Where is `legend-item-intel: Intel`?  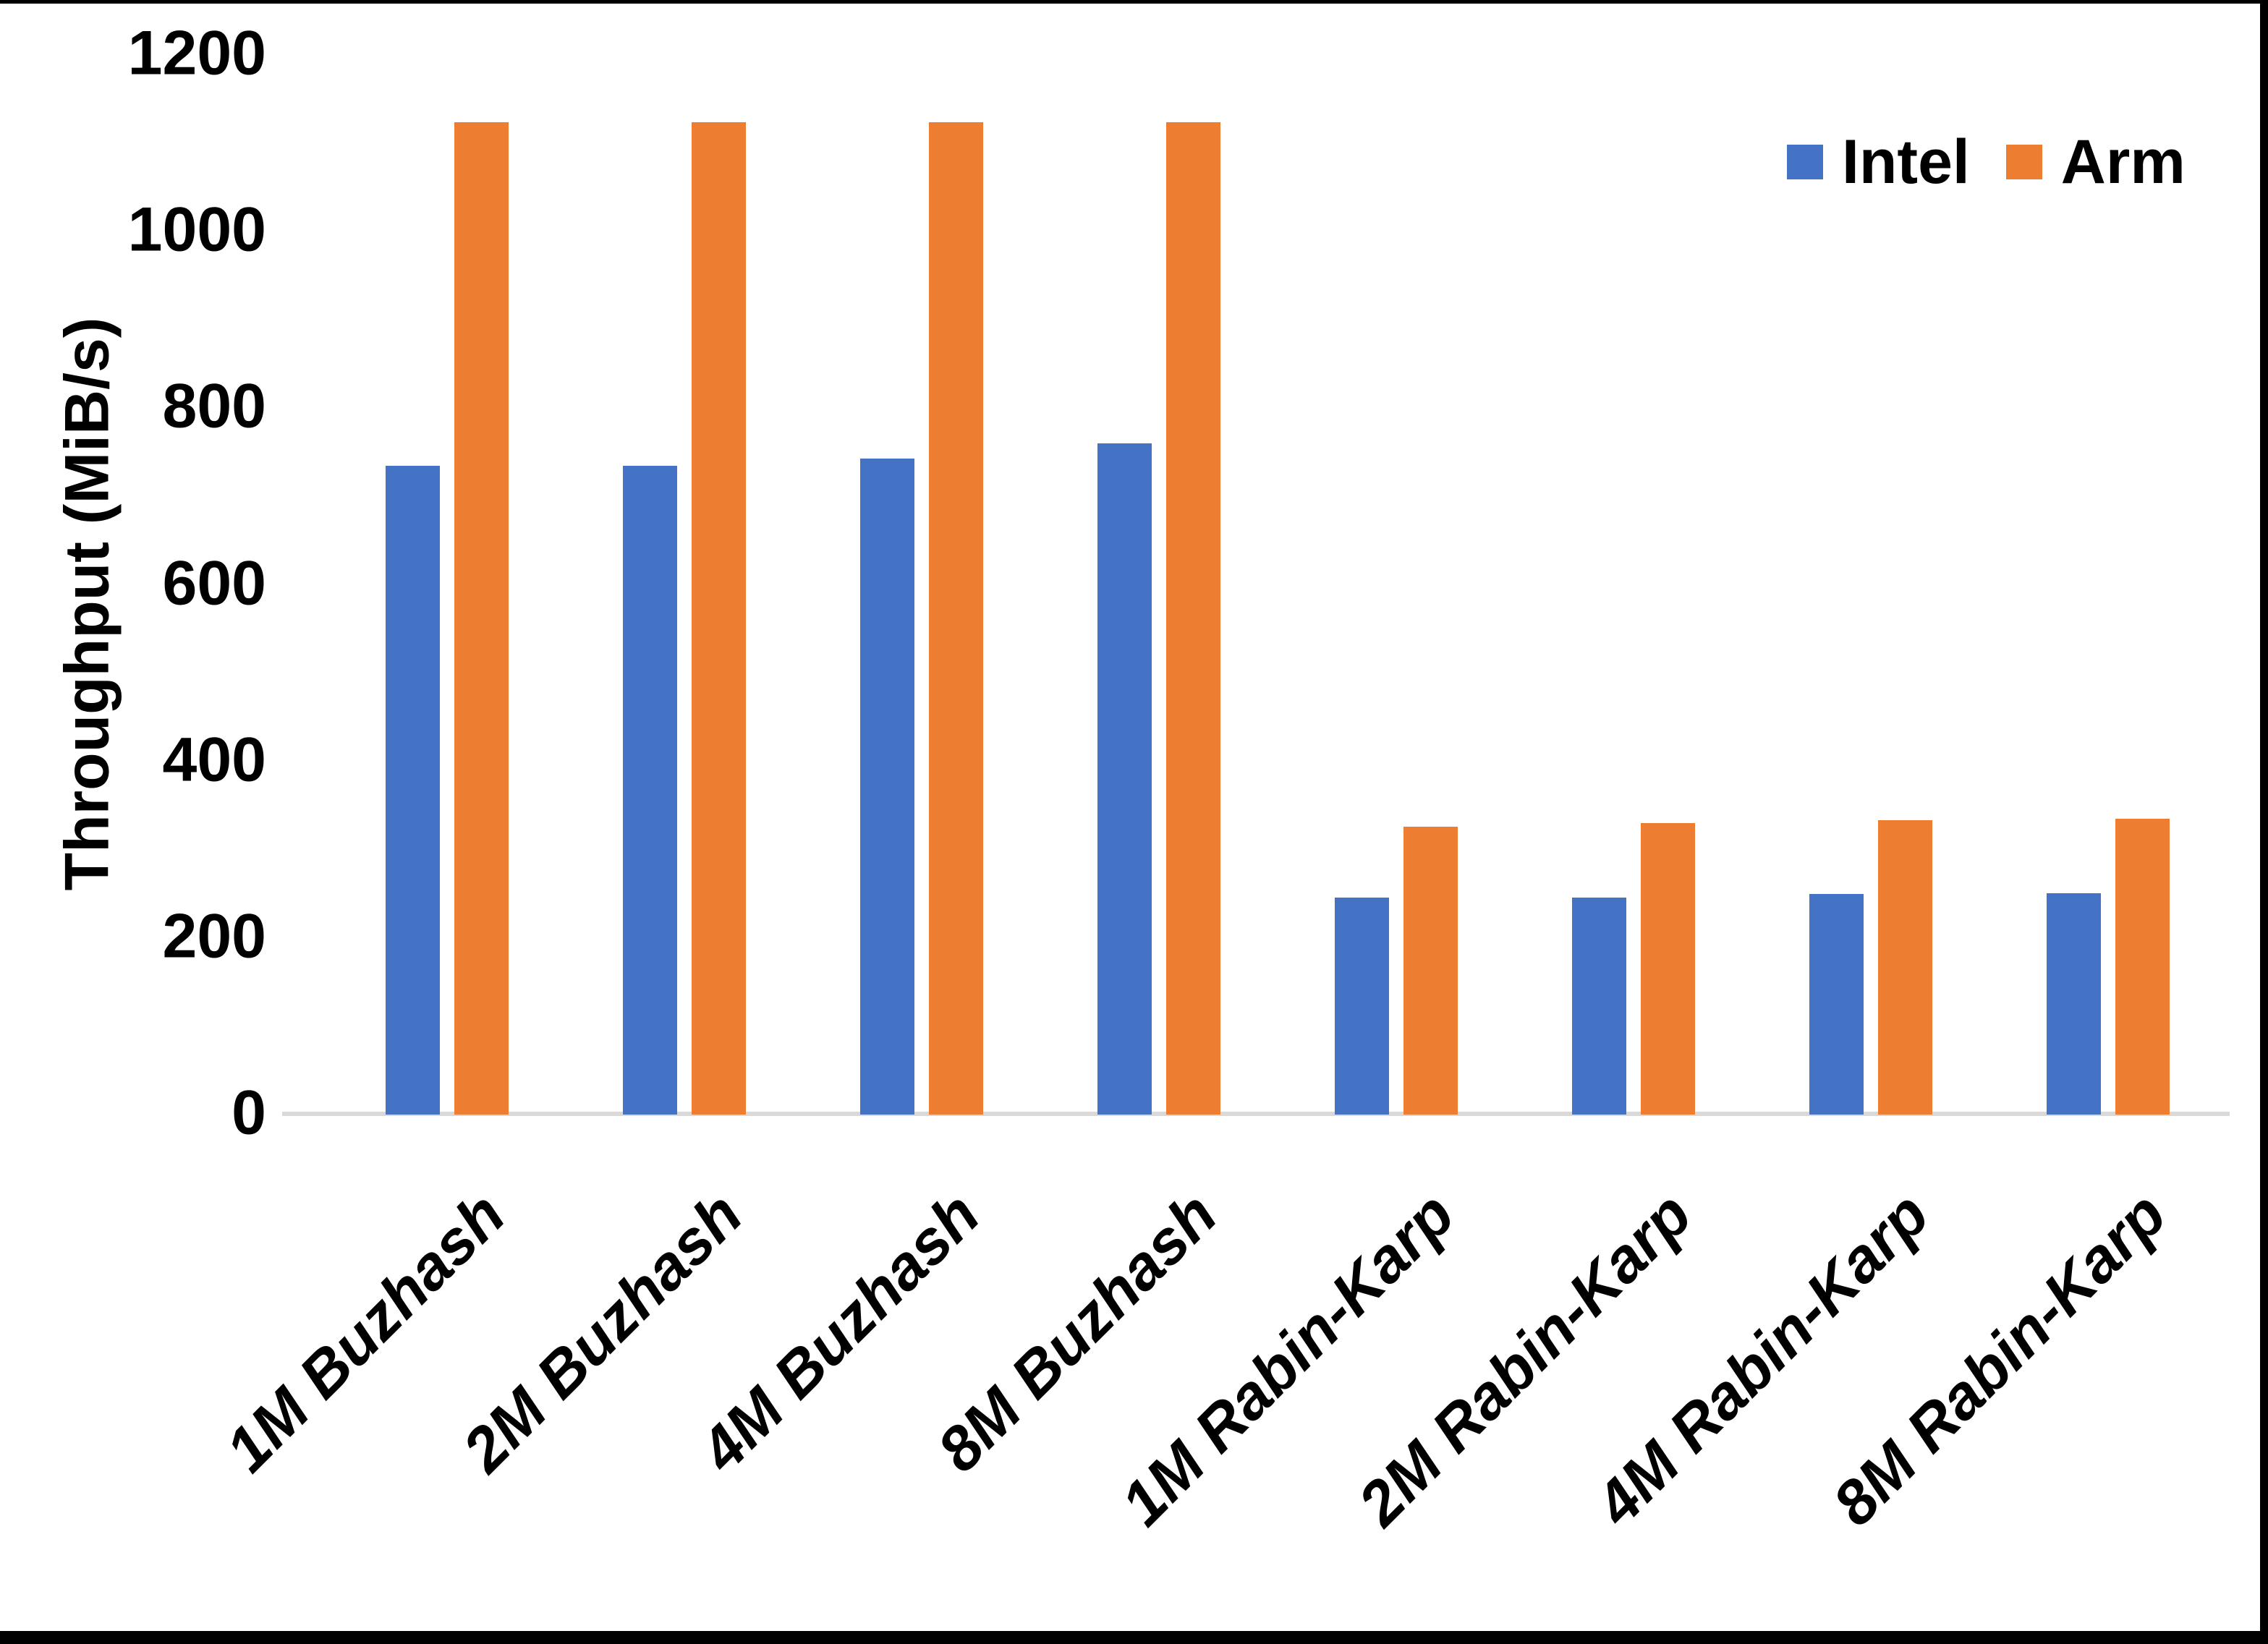 legend-item-intel: Intel is located at coordinates (1879, 162).